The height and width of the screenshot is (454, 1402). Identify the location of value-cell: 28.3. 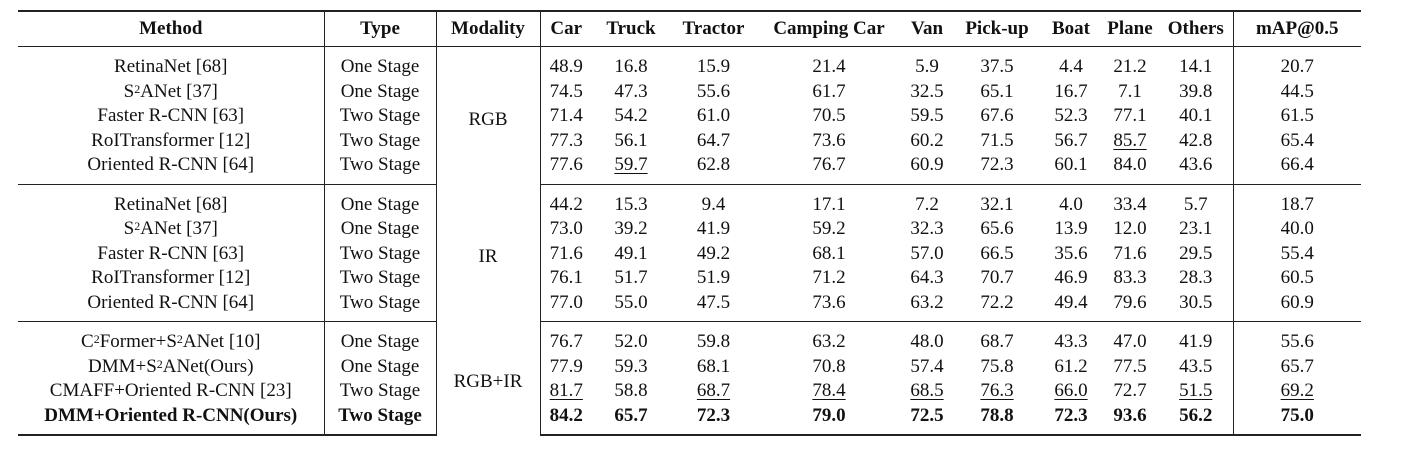
(1196, 278).